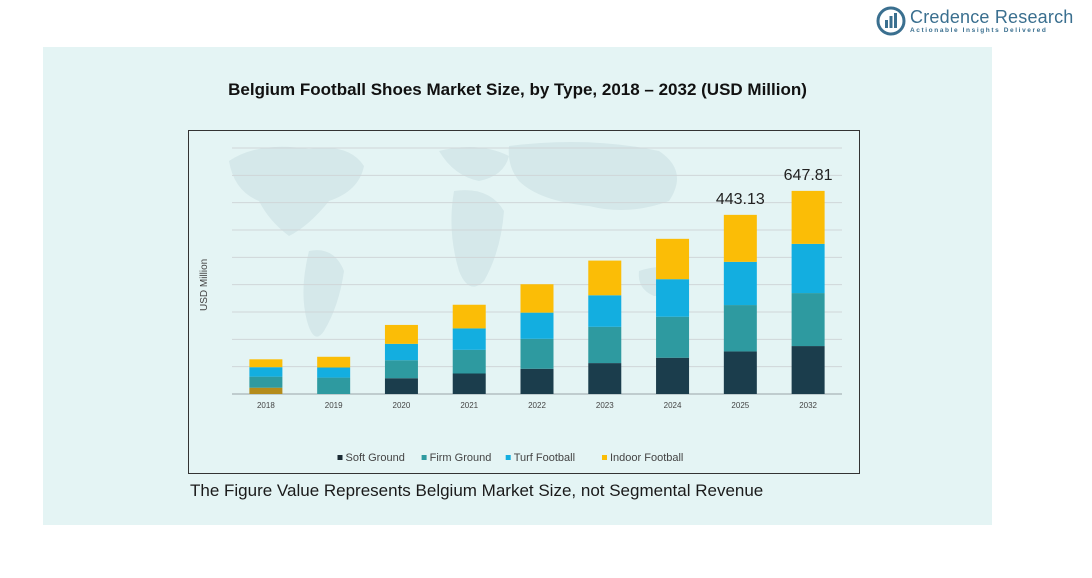 This screenshot has height=578, width=1092. What do you see at coordinates (266, 405) in the screenshot?
I see `x-tick-label: 2018` at bounding box center [266, 405].